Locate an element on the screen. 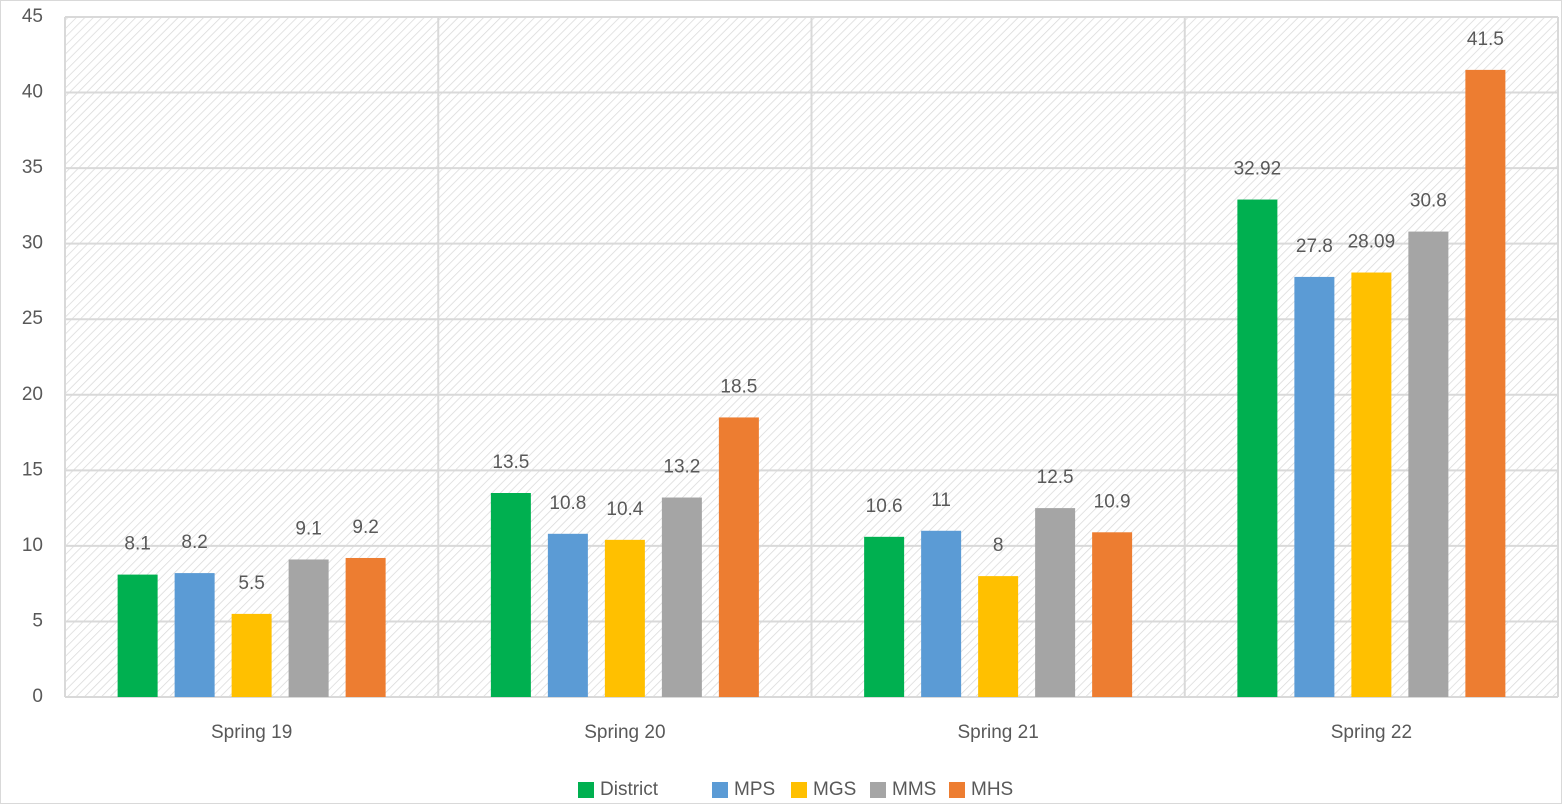  value-label: 12.5 is located at coordinates (1055, 477).